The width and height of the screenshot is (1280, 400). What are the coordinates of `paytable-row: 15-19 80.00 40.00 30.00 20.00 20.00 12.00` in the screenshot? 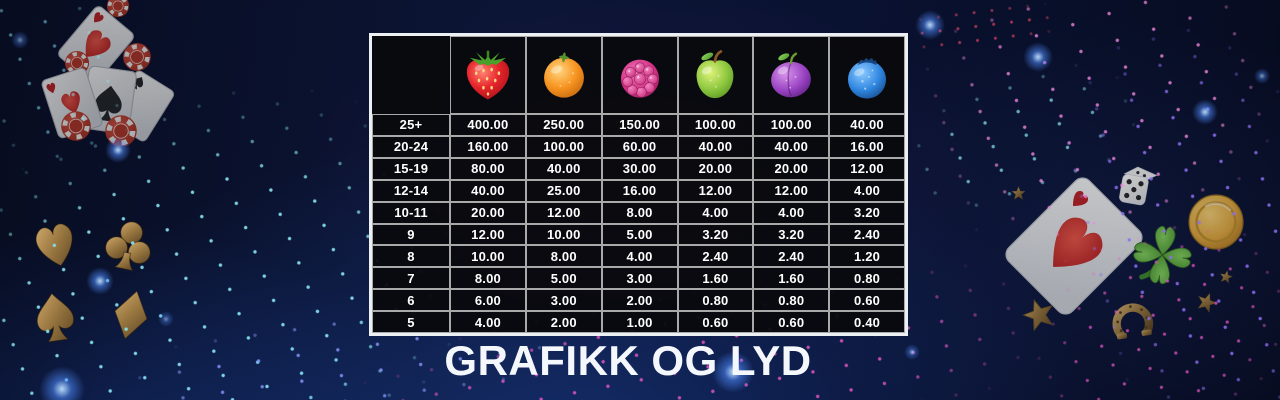 It's located at (638, 168).